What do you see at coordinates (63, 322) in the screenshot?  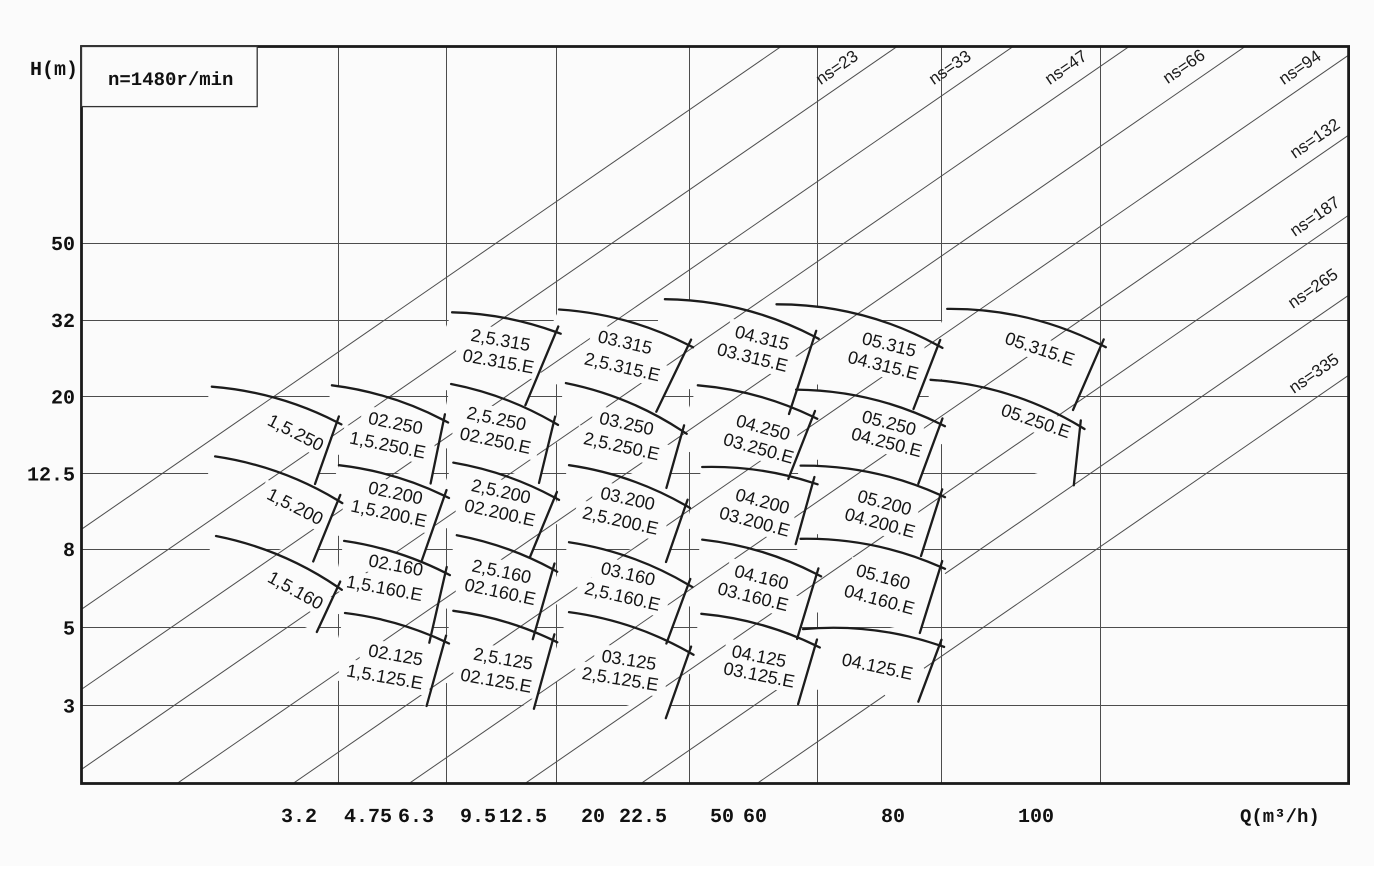 I see `svg-text: 32` at bounding box center [63, 322].